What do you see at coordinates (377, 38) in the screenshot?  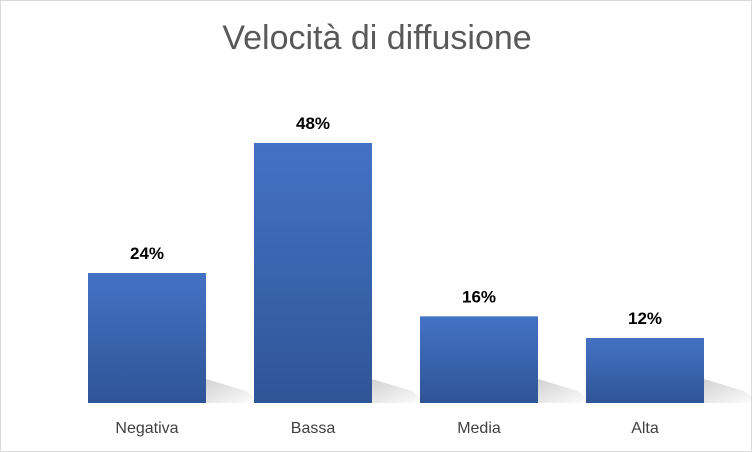 I see `chart-title: Velocità di diffusione` at bounding box center [377, 38].